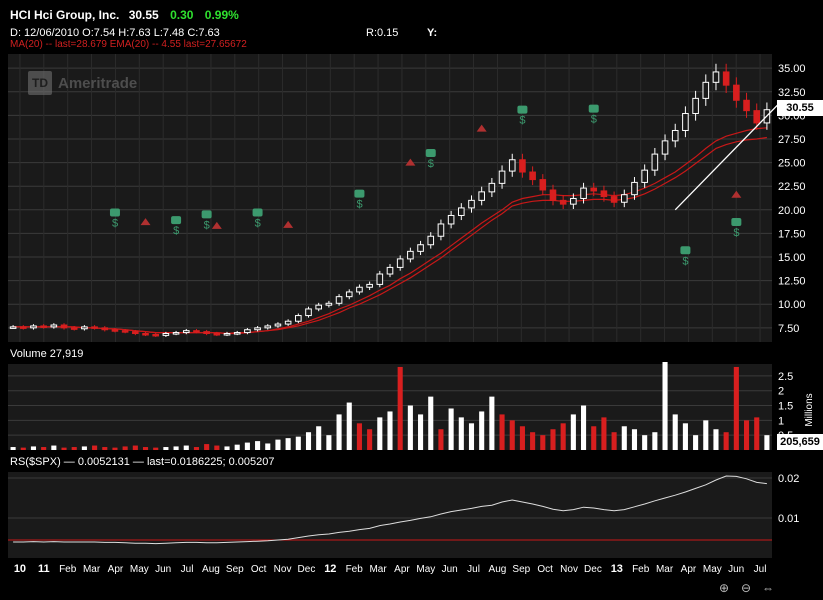  I want to click on price-tick-label: 27.50, so click(792, 140).